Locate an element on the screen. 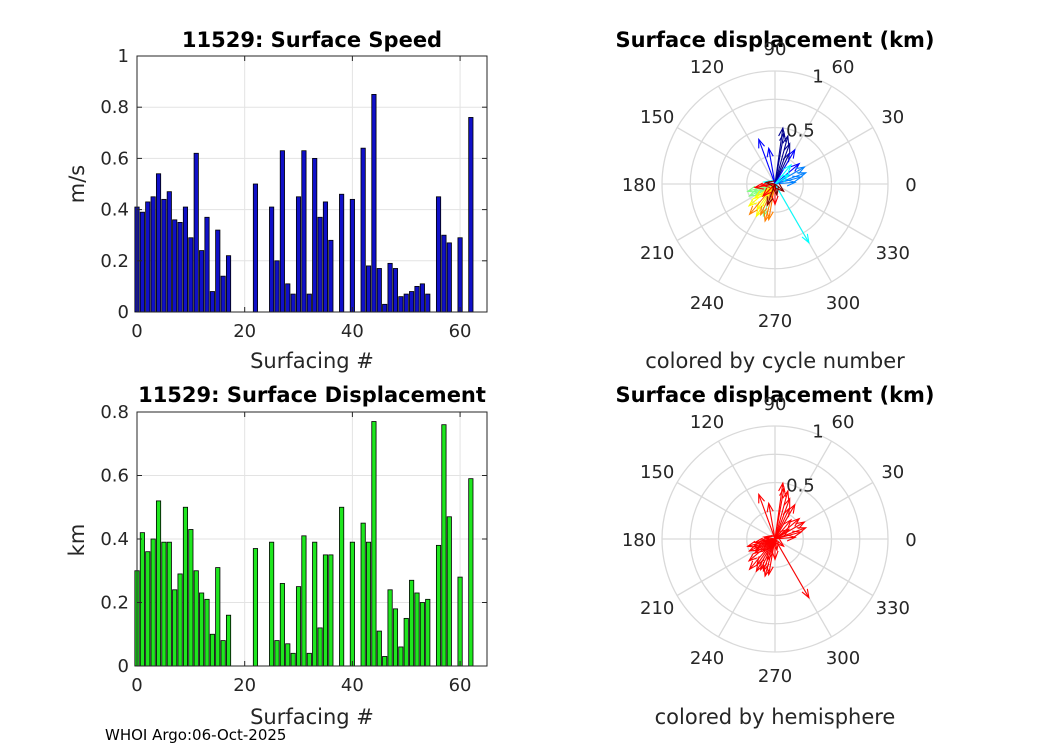 This screenshot has width=1050, height=750. speed-chart-ylabel: m/s is located at coordinates (77, 184).